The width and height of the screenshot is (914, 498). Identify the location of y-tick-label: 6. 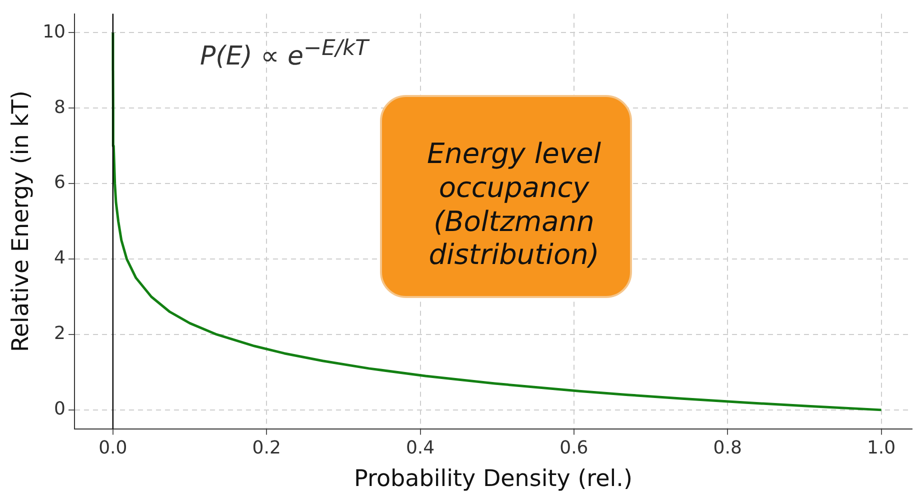
(60, 183).